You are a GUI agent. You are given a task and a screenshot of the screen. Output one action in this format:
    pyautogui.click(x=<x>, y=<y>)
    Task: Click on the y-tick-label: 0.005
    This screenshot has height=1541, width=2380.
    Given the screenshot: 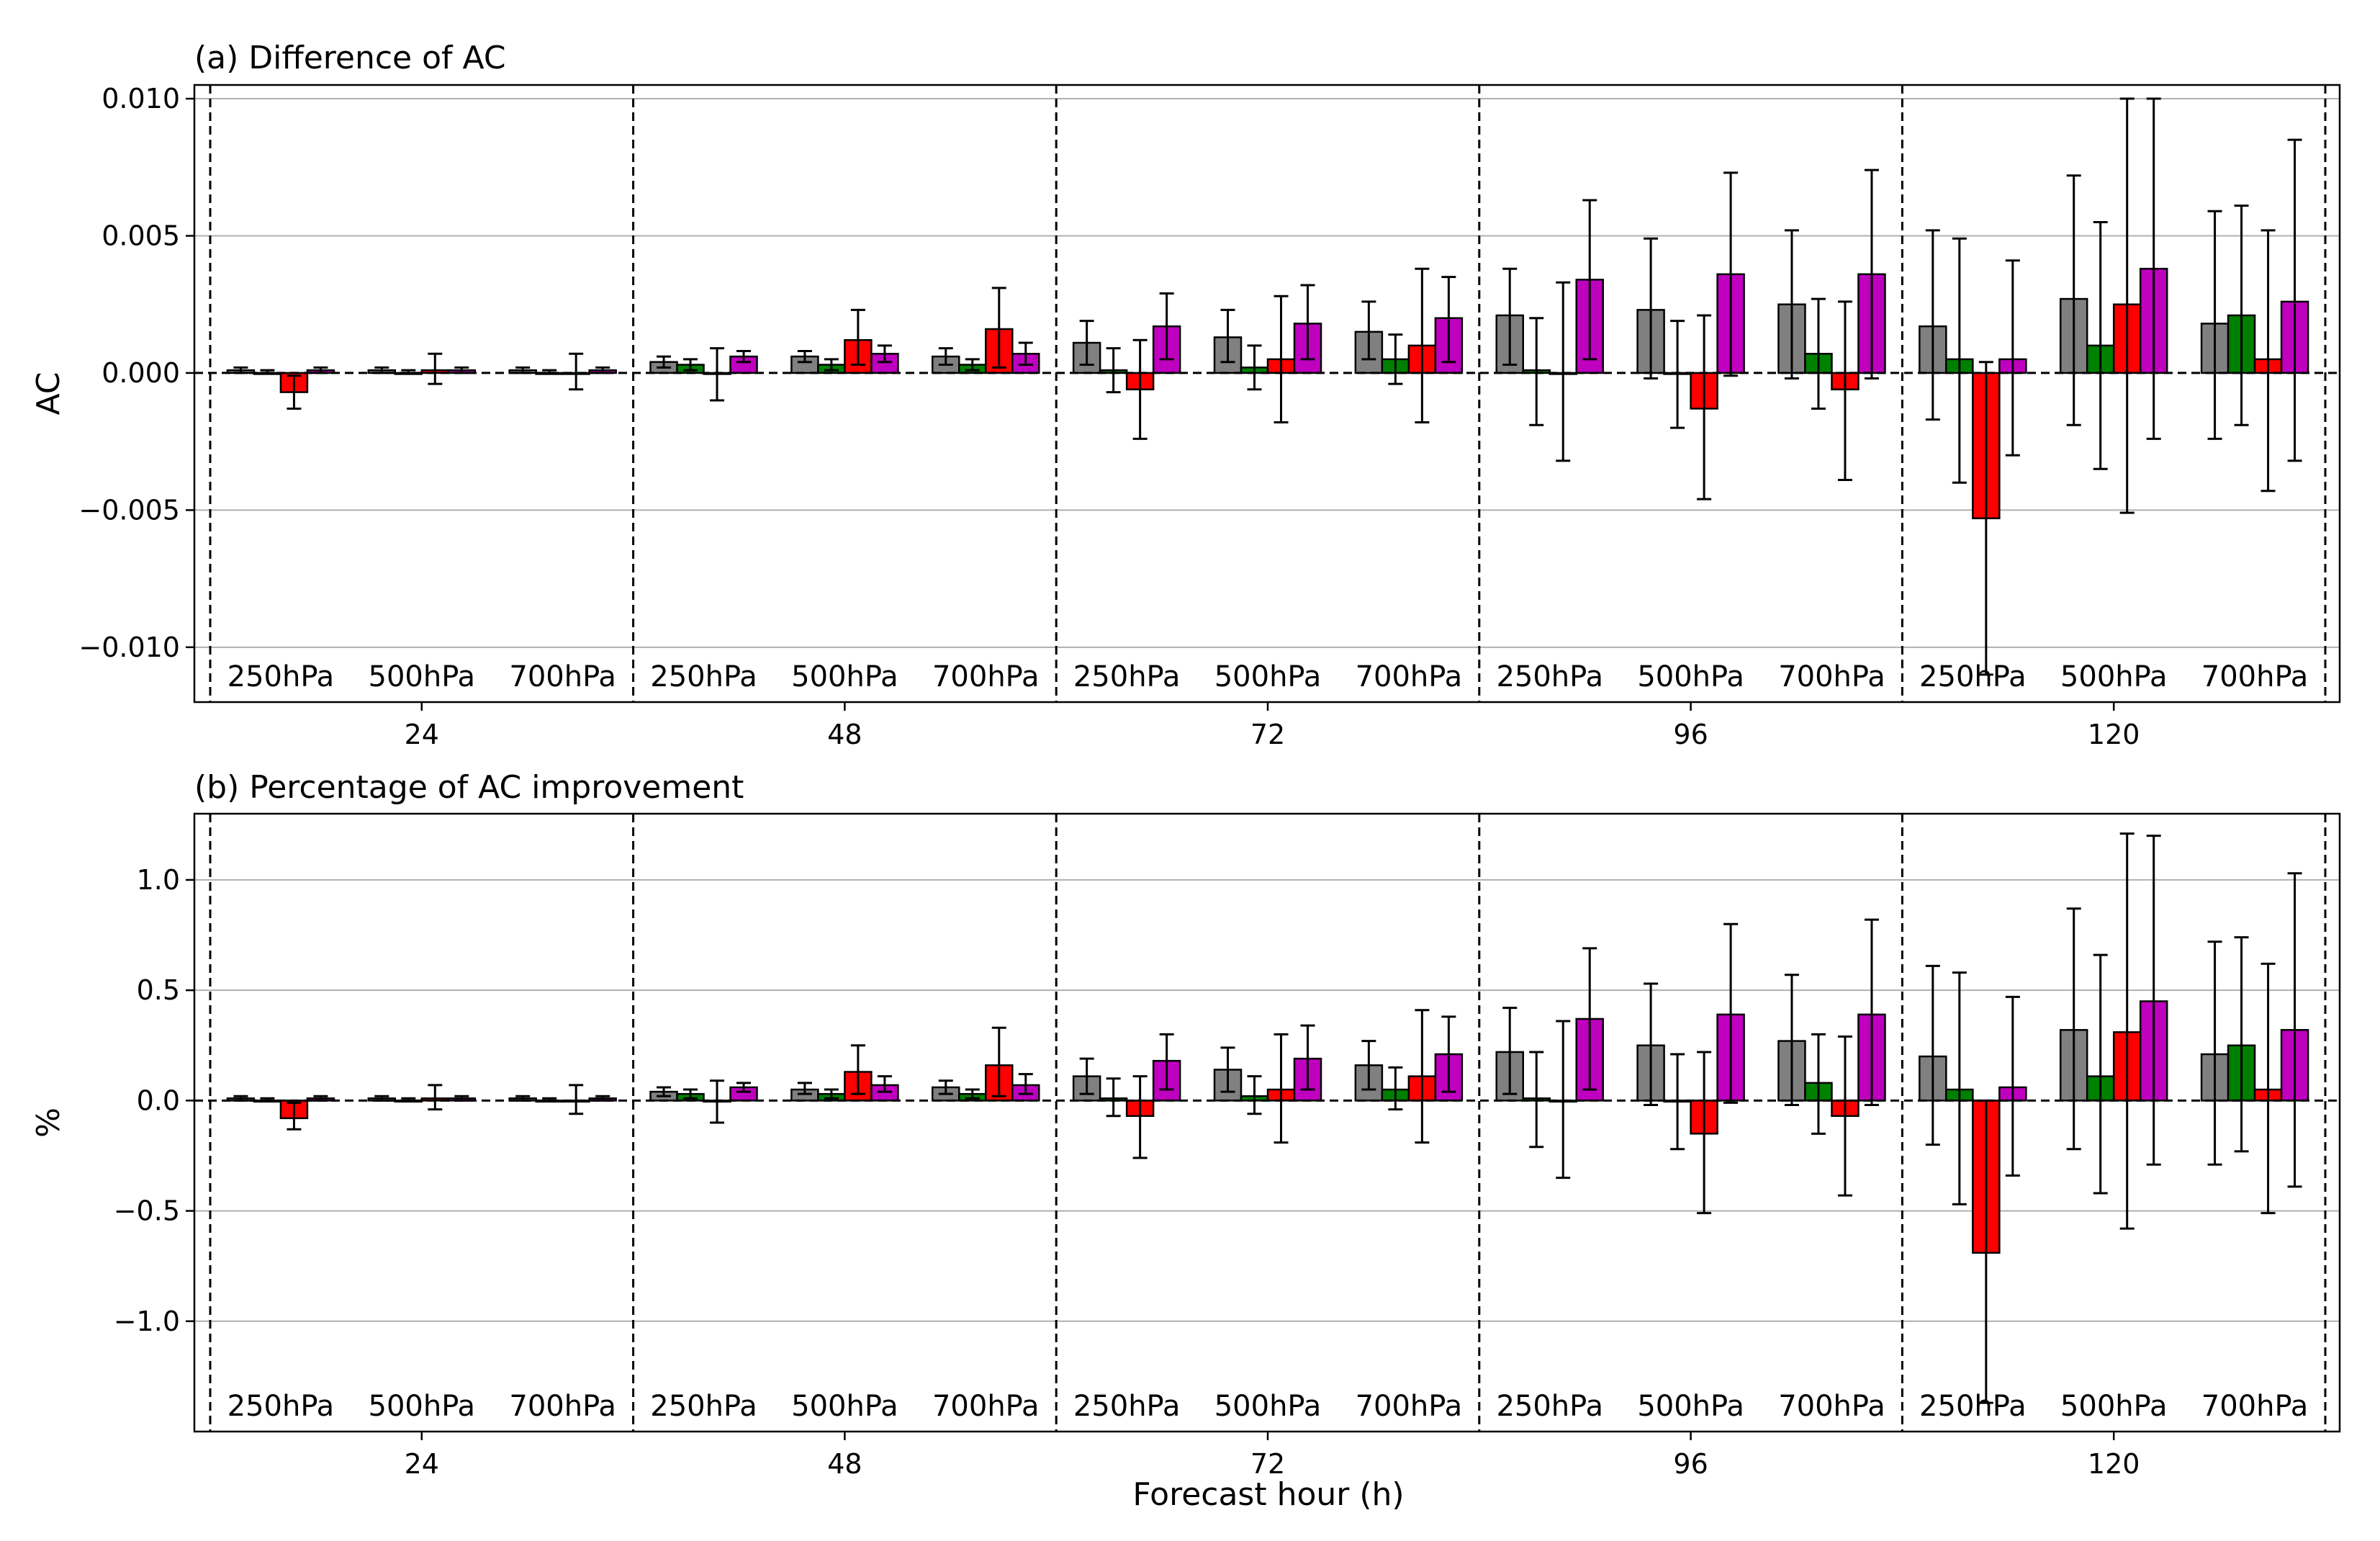 What is the action you would take?
    pyautogui.click(x=141, y=235)
    